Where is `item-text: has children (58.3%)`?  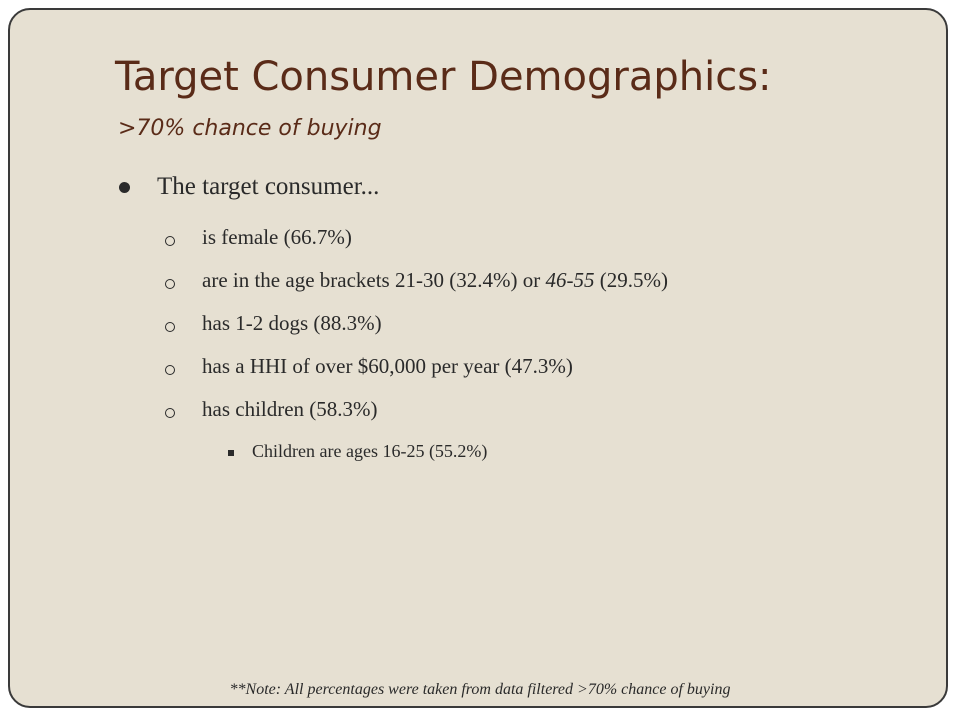
item-text: has children (58.3%) is located at coordinates (290, 409).